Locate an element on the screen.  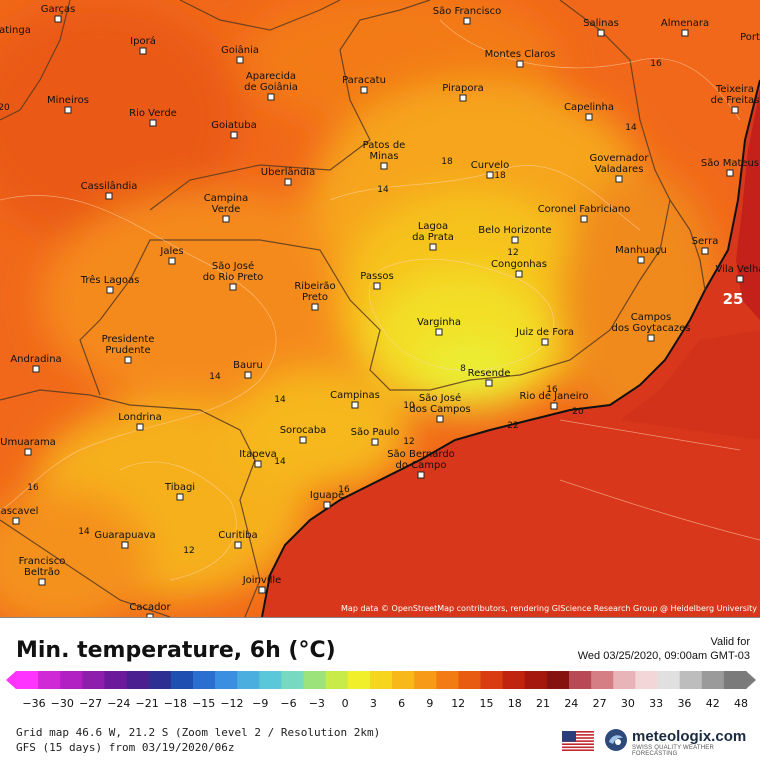
city-label: Rio Verde is located at coordinates (153, 113).